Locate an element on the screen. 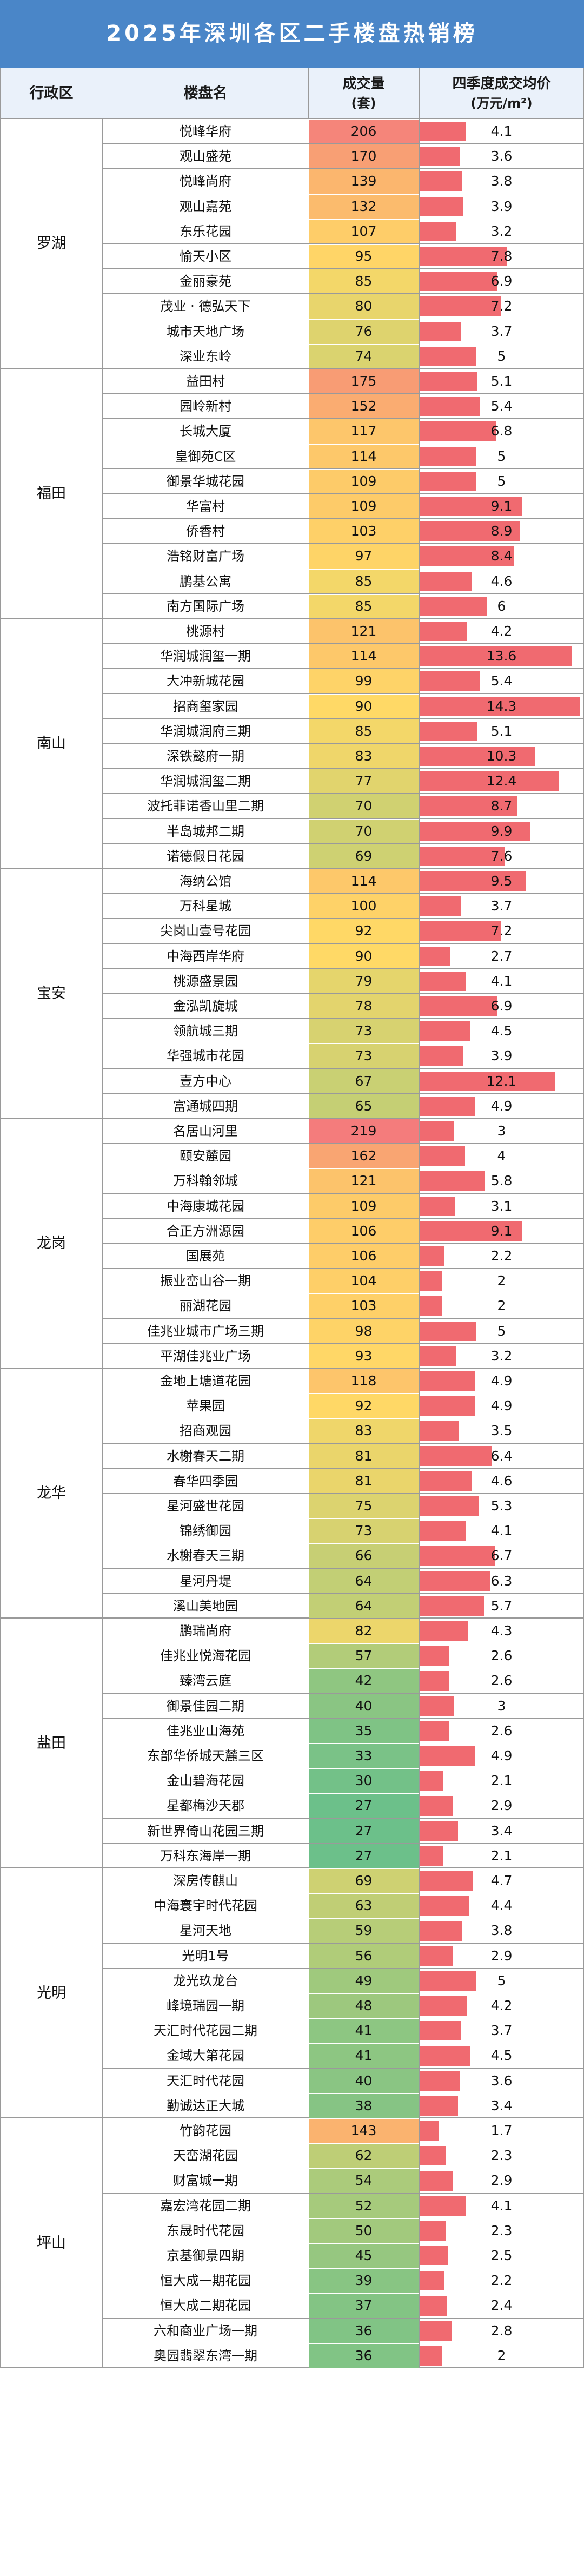 This screenshot has height=2576, width=584. price-value: 8.4 is located at coordinates (502, 556).